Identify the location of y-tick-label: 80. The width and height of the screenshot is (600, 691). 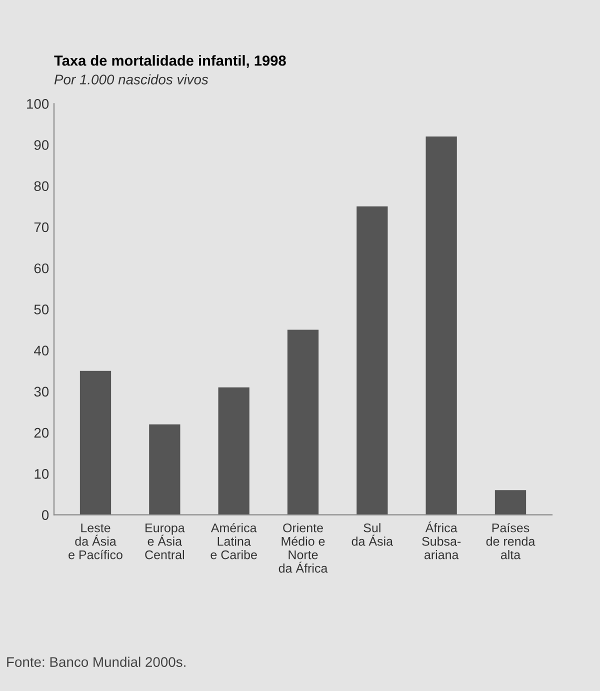
(41, 186).